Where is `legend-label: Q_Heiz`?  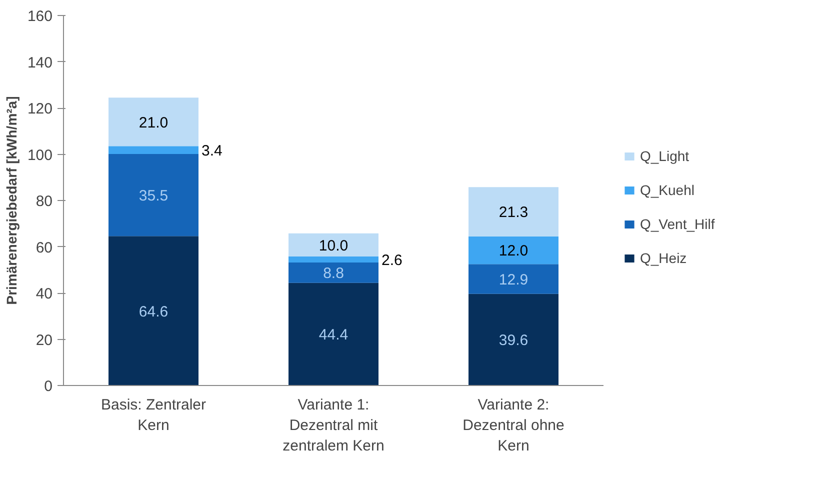 legend-label: Q_Heiz is located at coordinates (663, 258).